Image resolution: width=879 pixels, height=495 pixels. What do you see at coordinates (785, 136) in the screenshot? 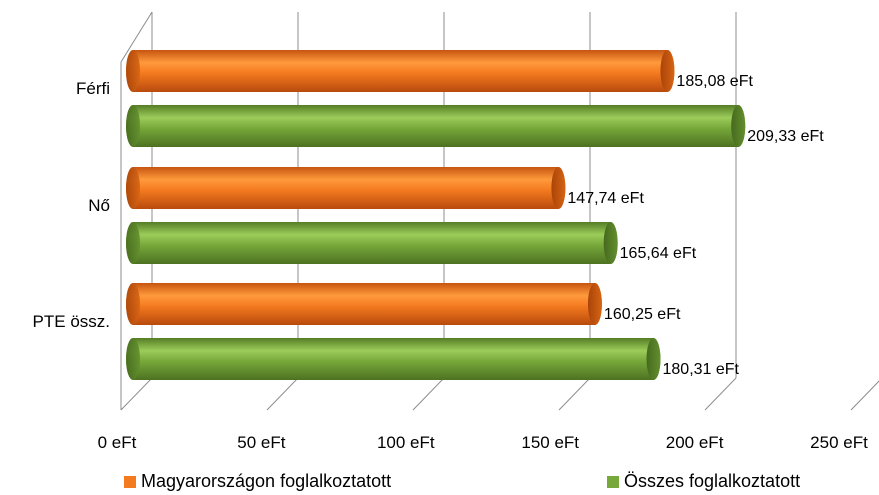
I see `data-label: 209,33 eFt` at bounding box center [785, 136].